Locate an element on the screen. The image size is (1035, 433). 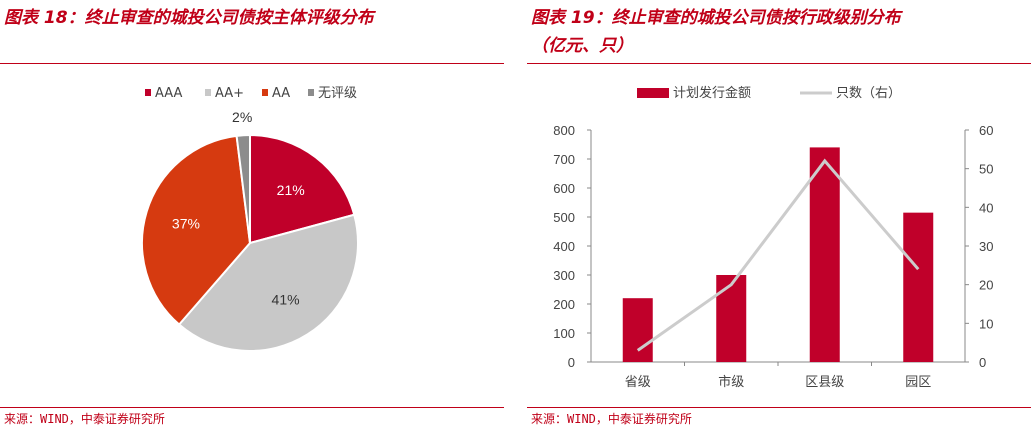
y-tick-label: 700 is located at coordinates (564, 159).